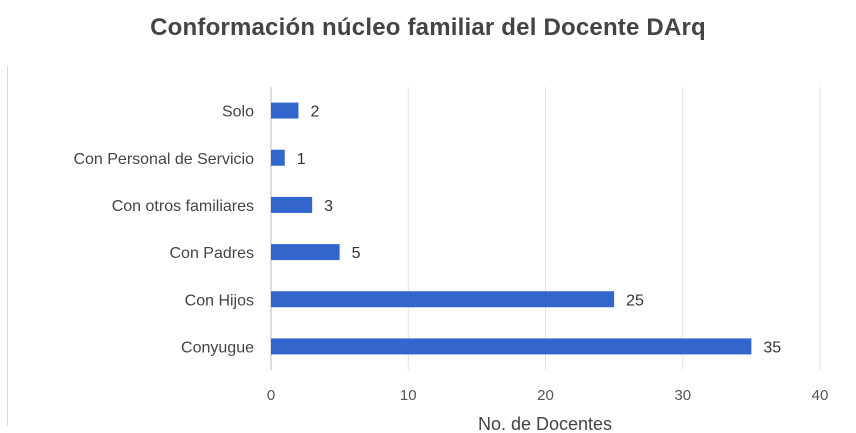 The image size is (856, 433). I want to click on data-label: 35, so click(772, 347).